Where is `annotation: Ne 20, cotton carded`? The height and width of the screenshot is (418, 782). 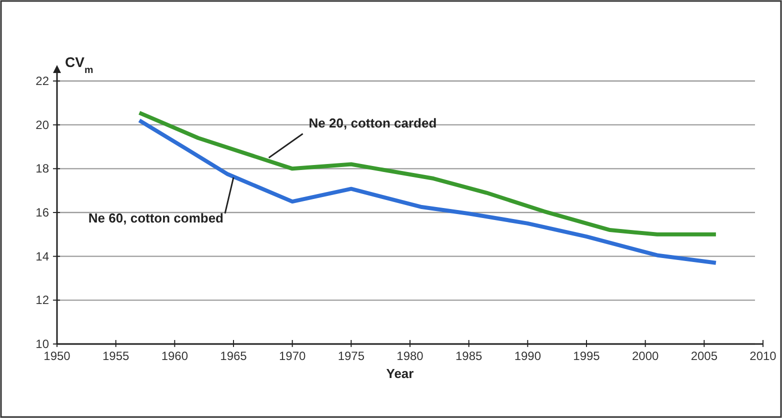
annotation: Ne 20, cotton carded is located at coordinates (372, 123).